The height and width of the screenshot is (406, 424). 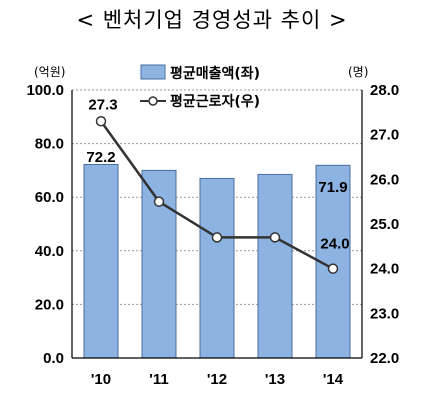 What do you see at coordinates (334, 244) in the screenshot?
I see `line-data-label: 24.0` at bounding box center [334, 244].